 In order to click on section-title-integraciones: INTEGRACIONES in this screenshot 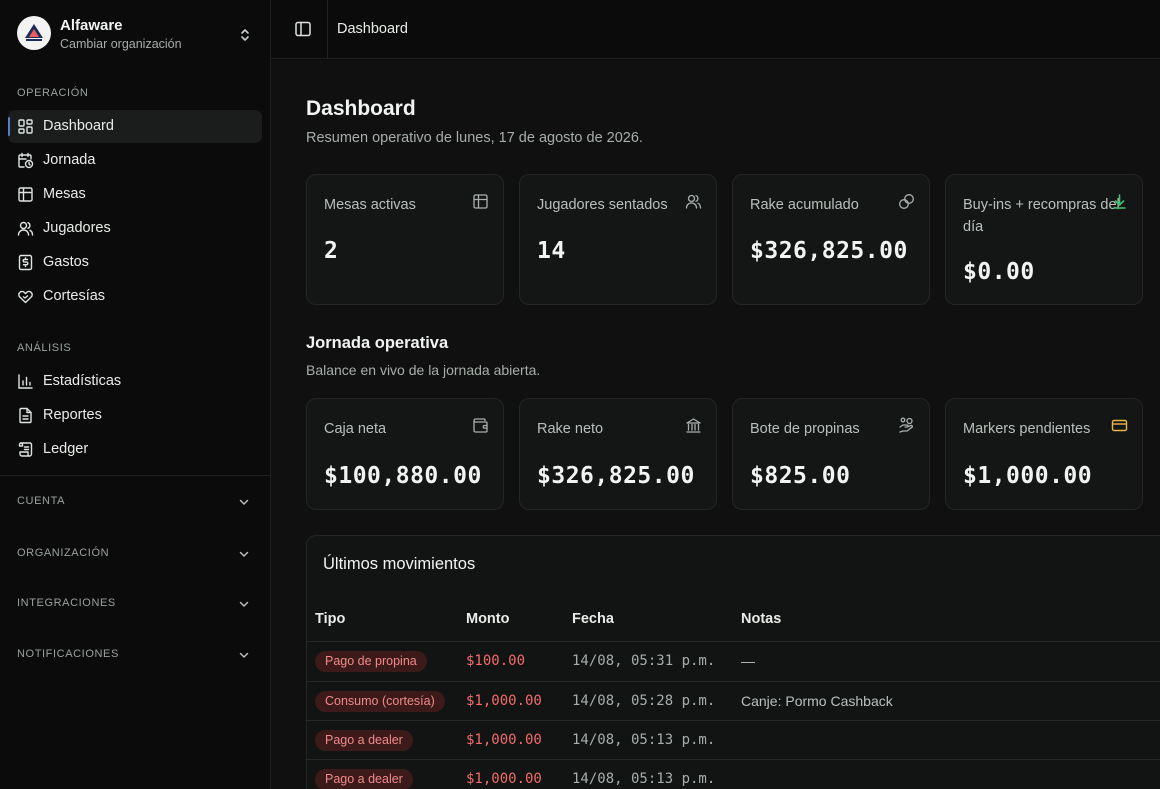, I will do `click(66, 603)`.